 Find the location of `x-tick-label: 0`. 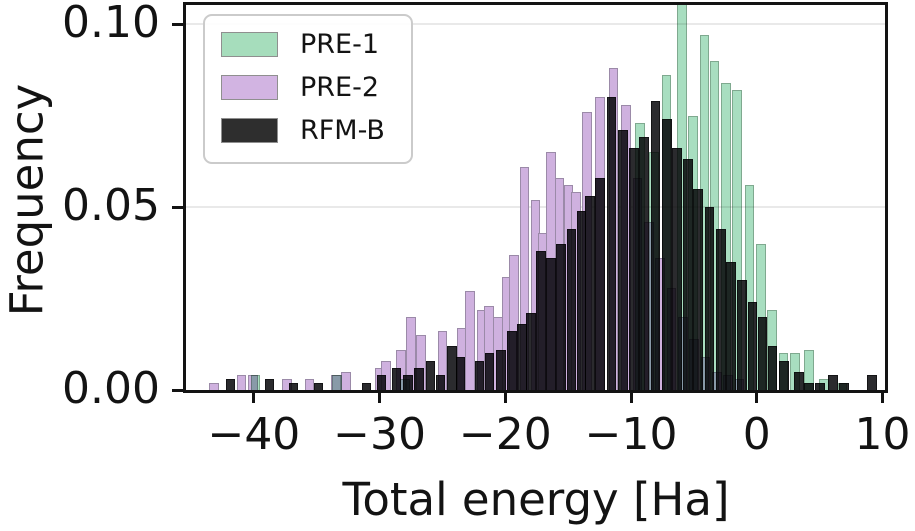

x-tick-label: 0 is located at coordinates (756, 434).